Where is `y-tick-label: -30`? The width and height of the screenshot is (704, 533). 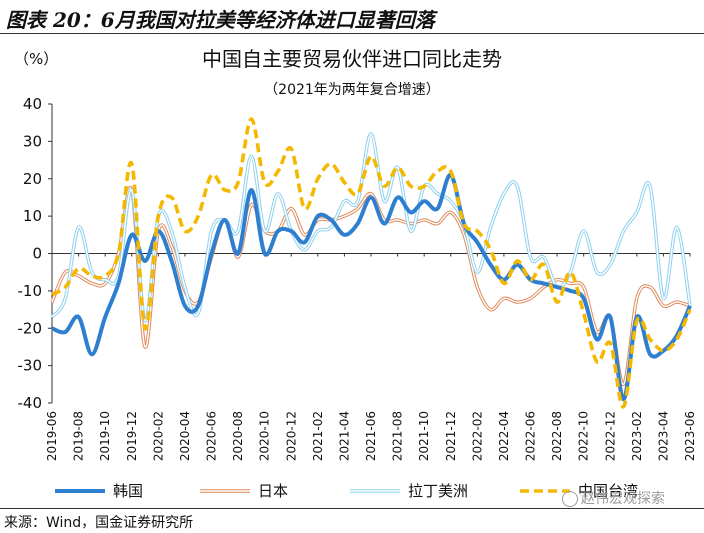
y-tick-label: -30 is located at coordinates (30, 366).